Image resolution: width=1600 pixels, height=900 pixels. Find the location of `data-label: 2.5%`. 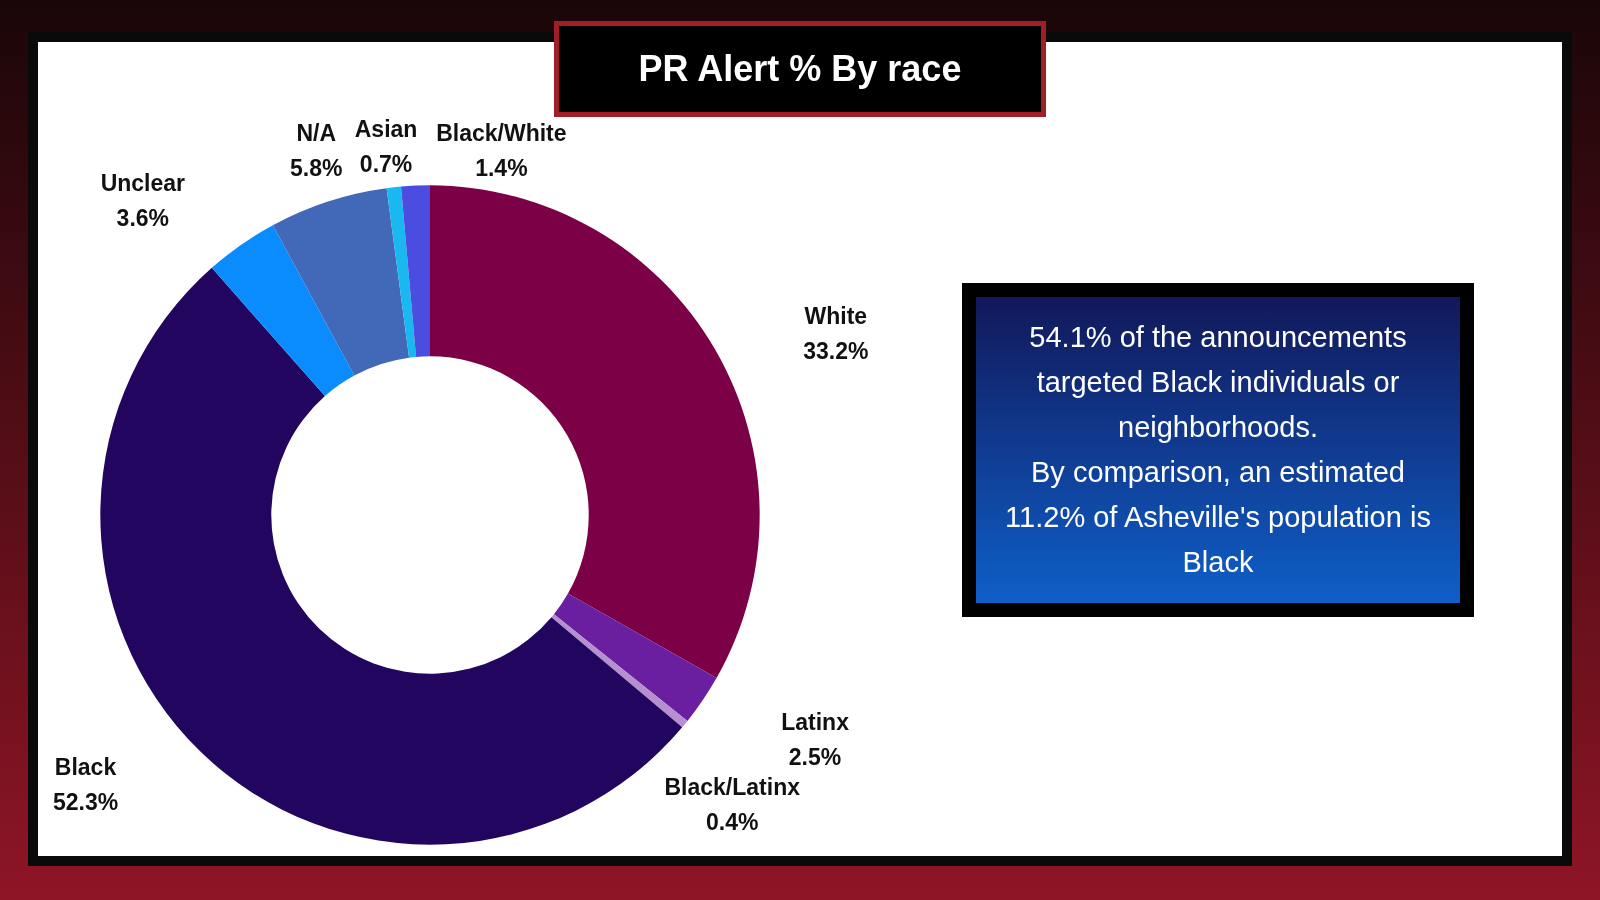

data-label: 2.5% is located at coordinates (815, 757).